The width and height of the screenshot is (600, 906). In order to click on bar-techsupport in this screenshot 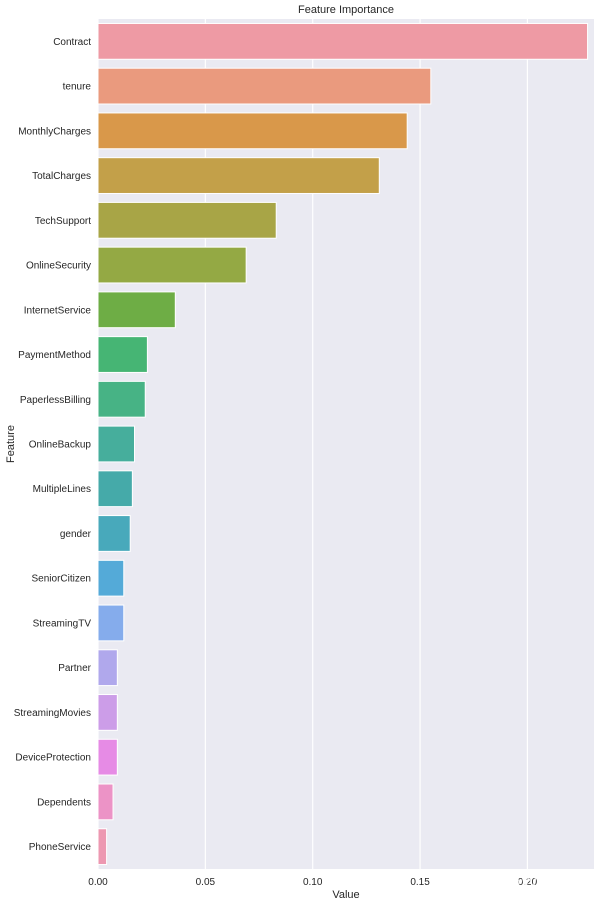, I will do `click(187, 220)`.